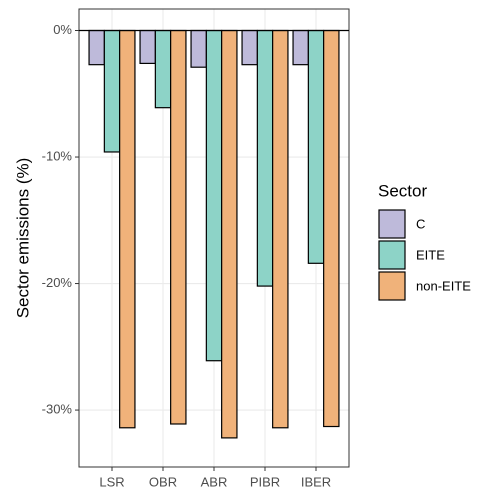  What do you see at coordinates (57, 409) in the screenshot?
I see `y-tick-label: -30%` at bounding box center [57, 409].